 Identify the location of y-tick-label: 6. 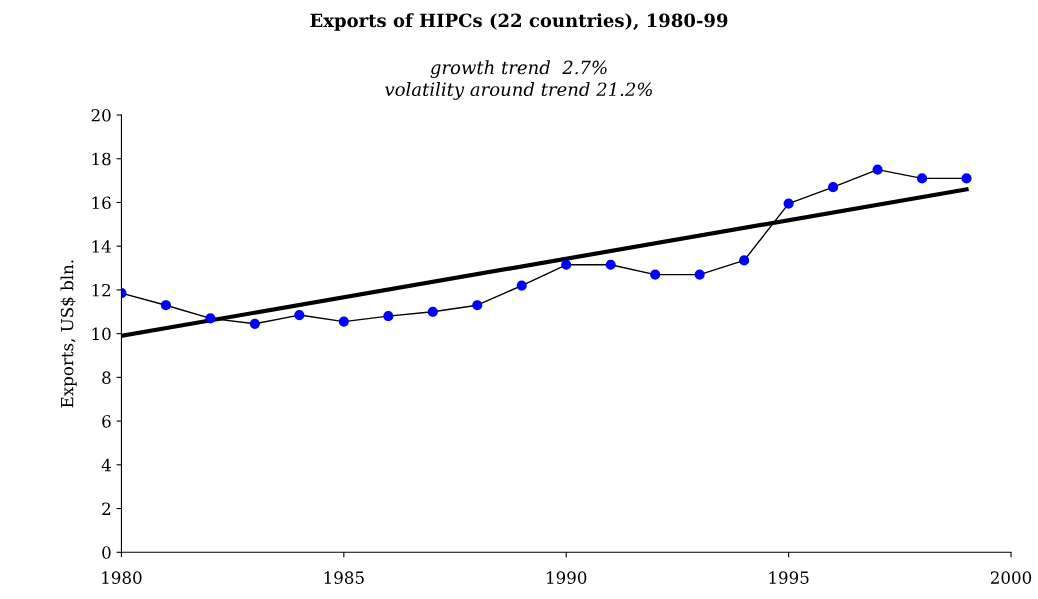
(106, 421).